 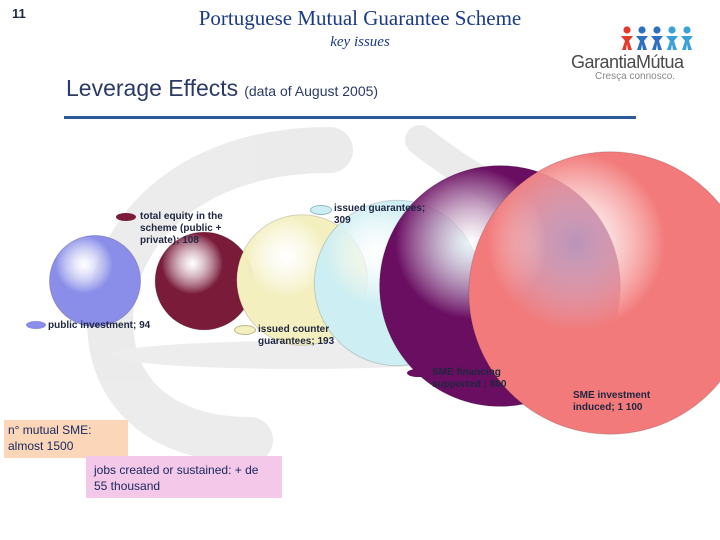 I want to click on label-sme-financing: SME financing supported ; 800, so click(x=469, y=378).